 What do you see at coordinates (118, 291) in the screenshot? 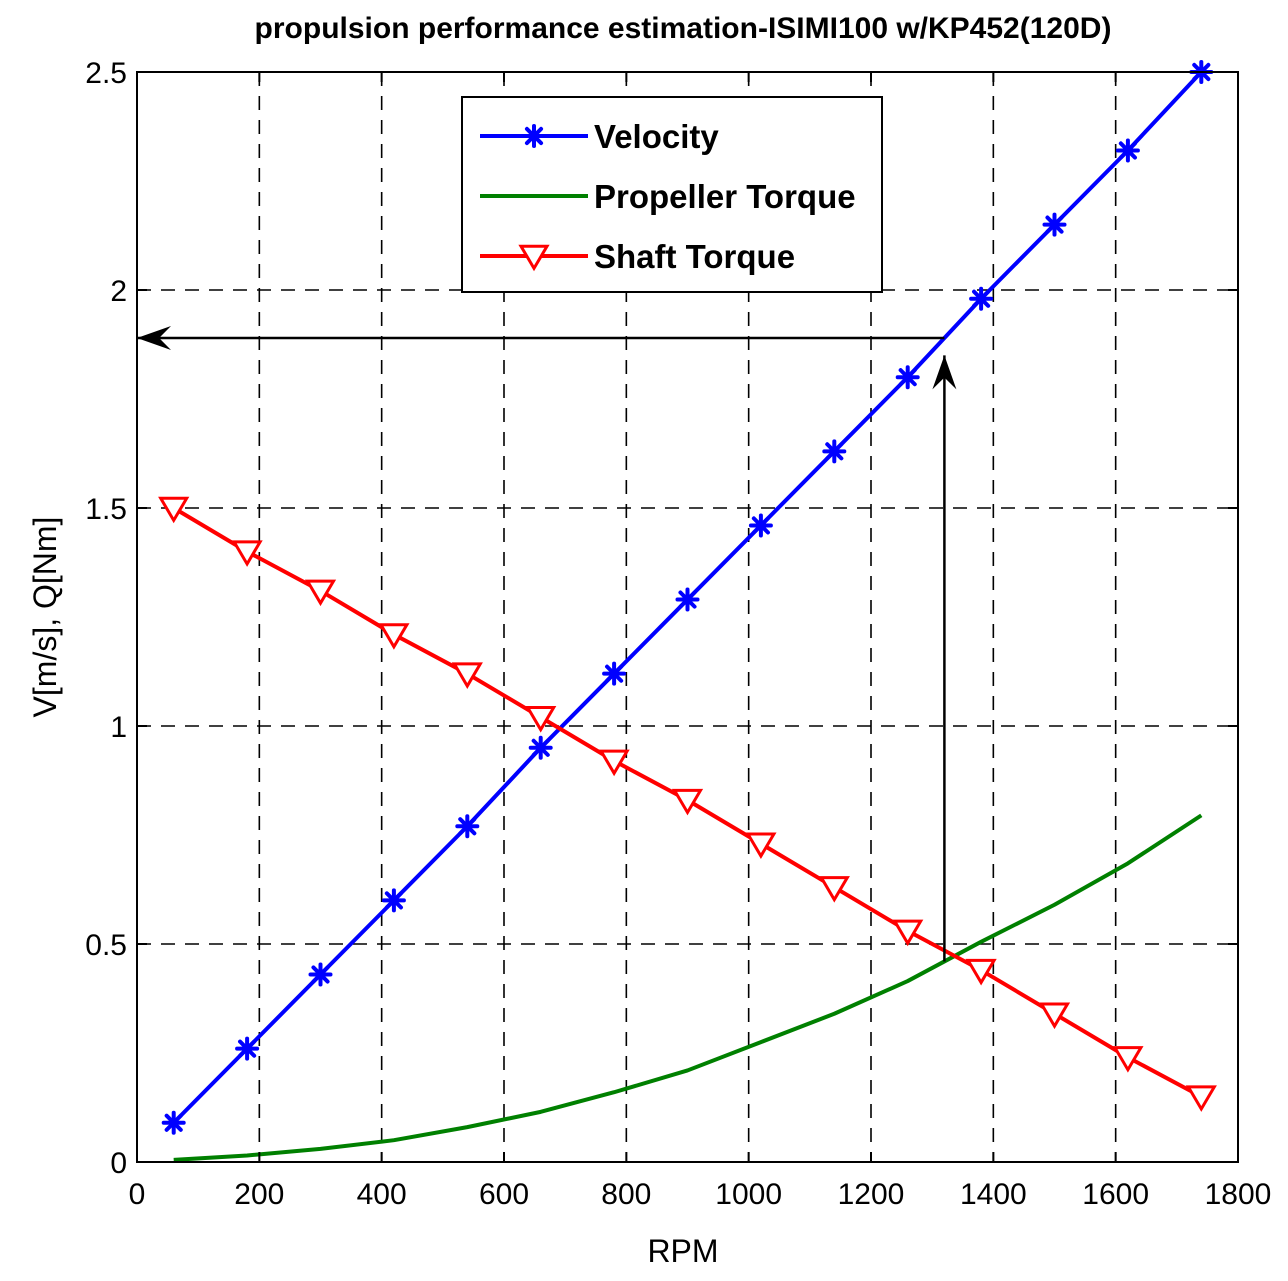
I see `y-tick-label: 2` at bounding box center [118, 291].